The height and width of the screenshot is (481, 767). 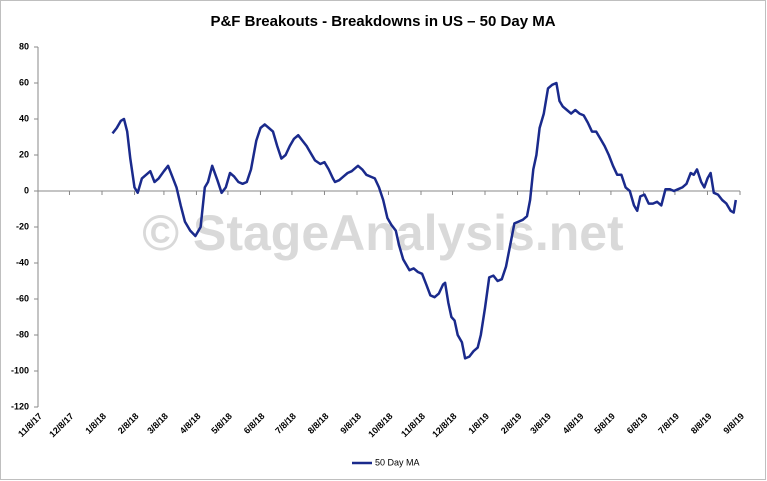 I want to click on y-tick-label: -20, so click(x=22, y=226).